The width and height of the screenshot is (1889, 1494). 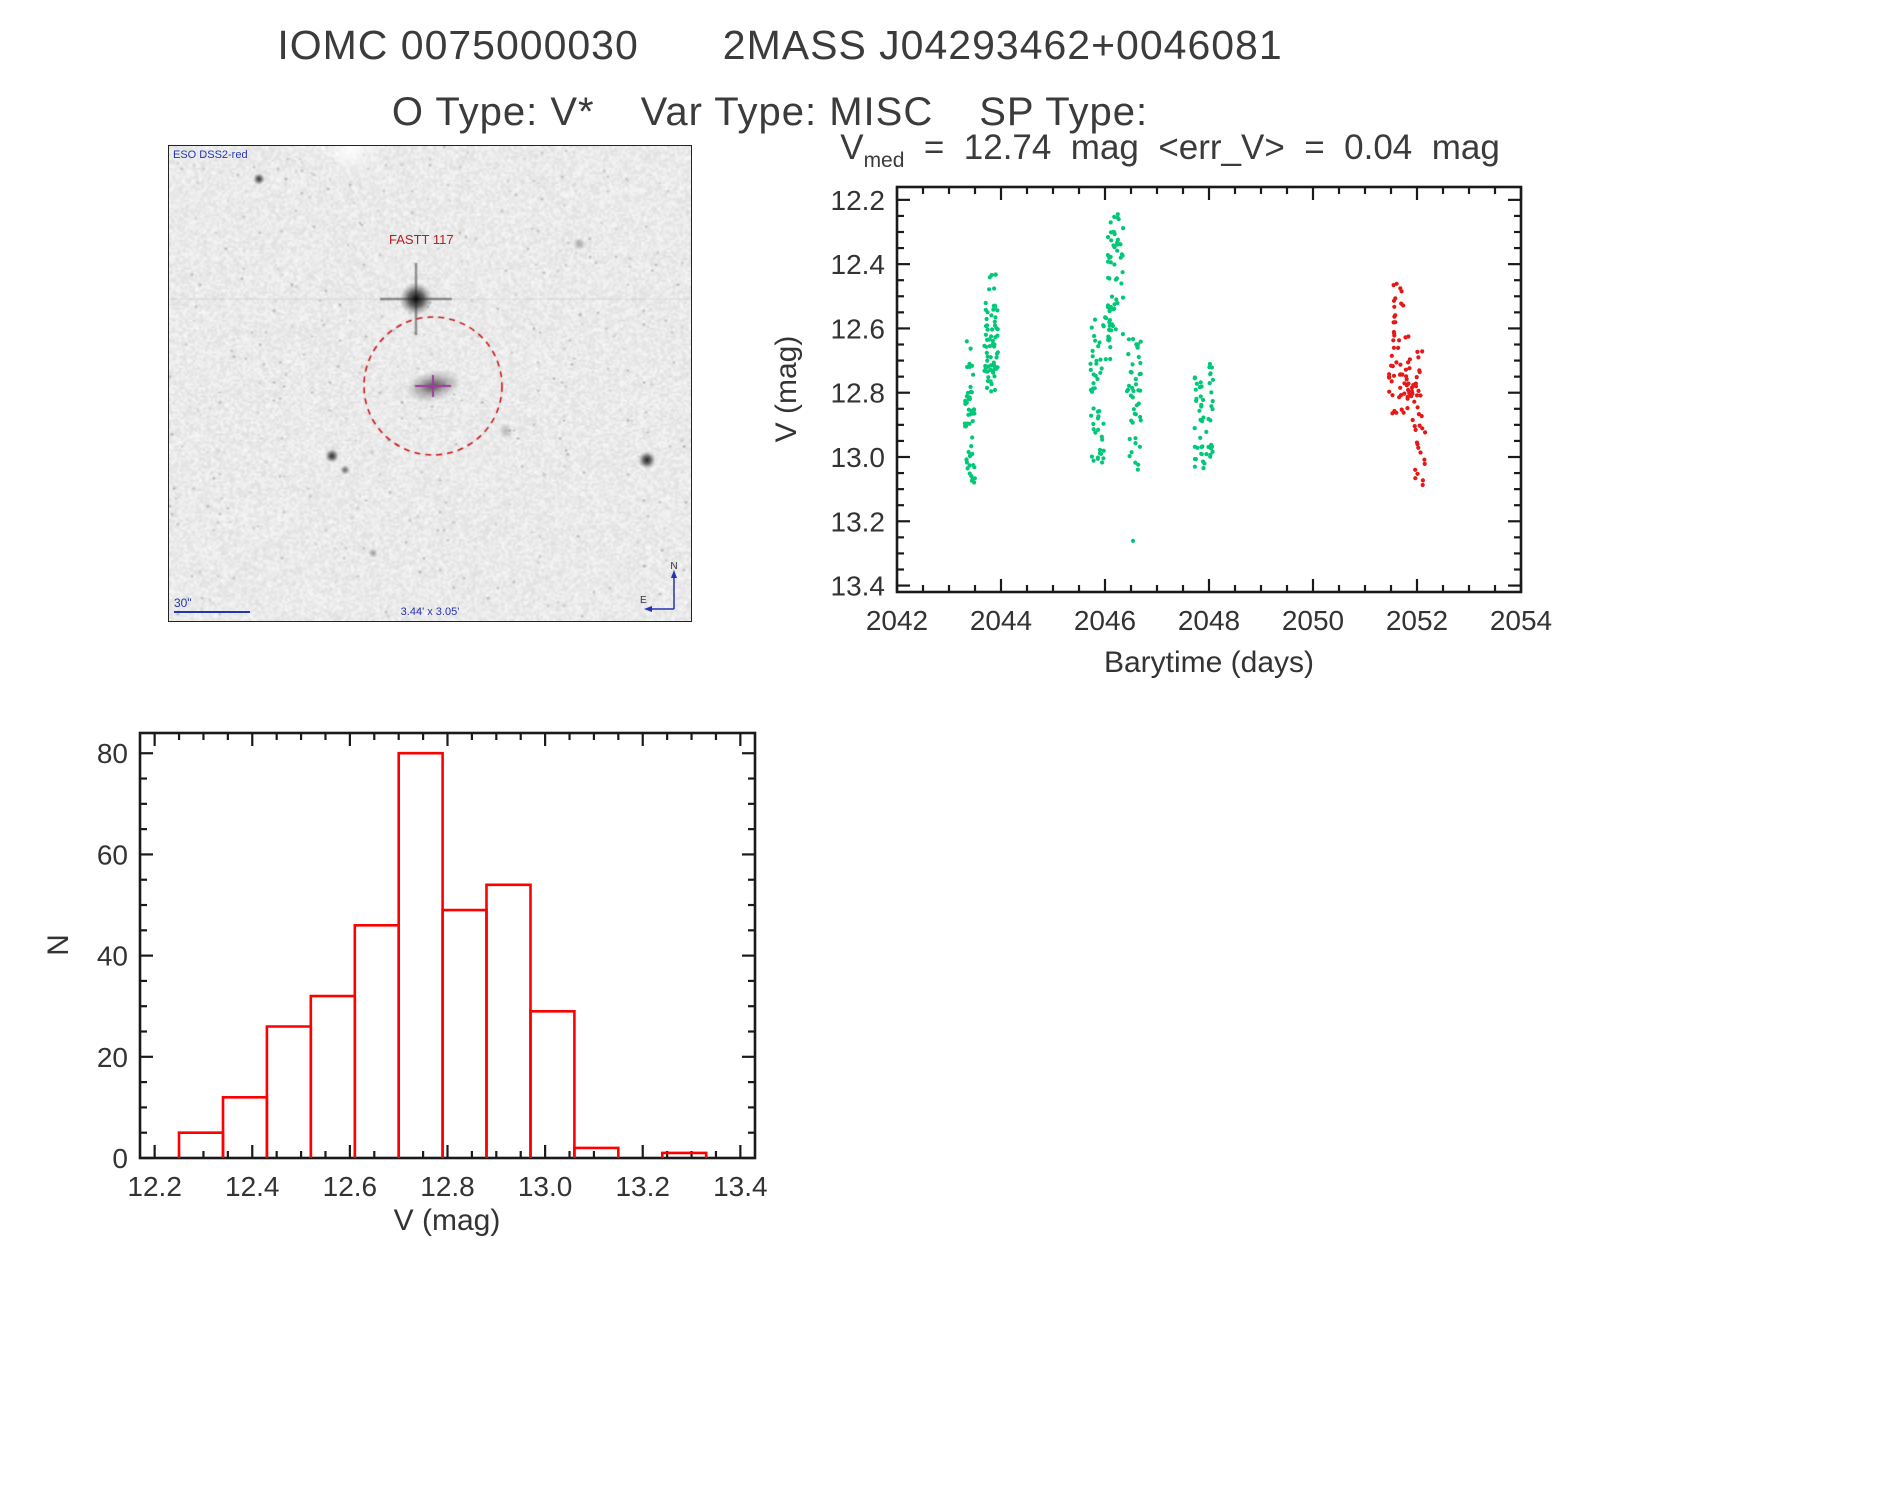 I want to click on histogram-bar-outlines, so click(x=442, y=954).